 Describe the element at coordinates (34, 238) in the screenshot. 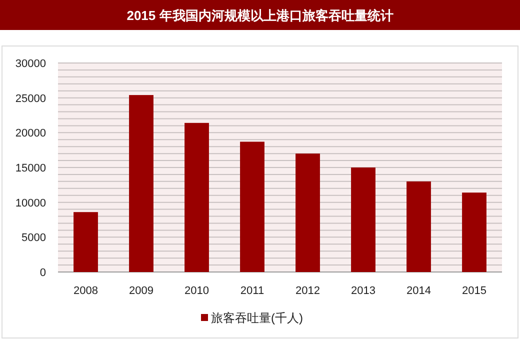

I see `y-tick-label: 5000` at that location.